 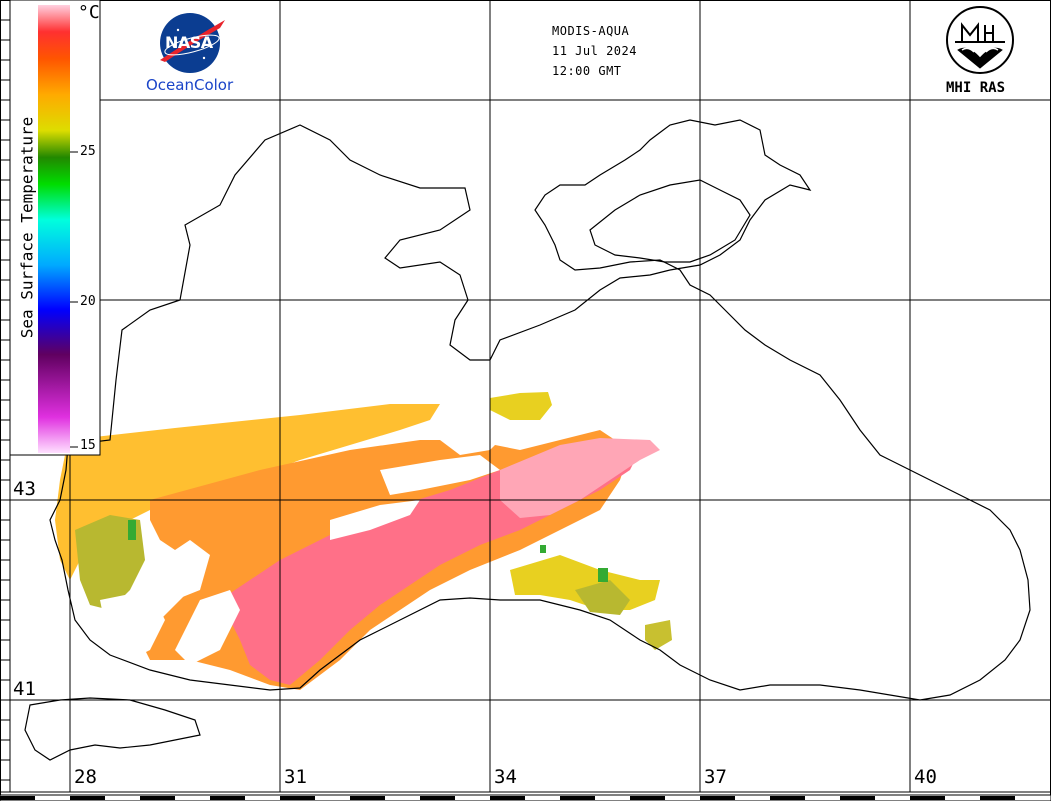 I want to click on nasa-logo, so click(x=192, y=43).